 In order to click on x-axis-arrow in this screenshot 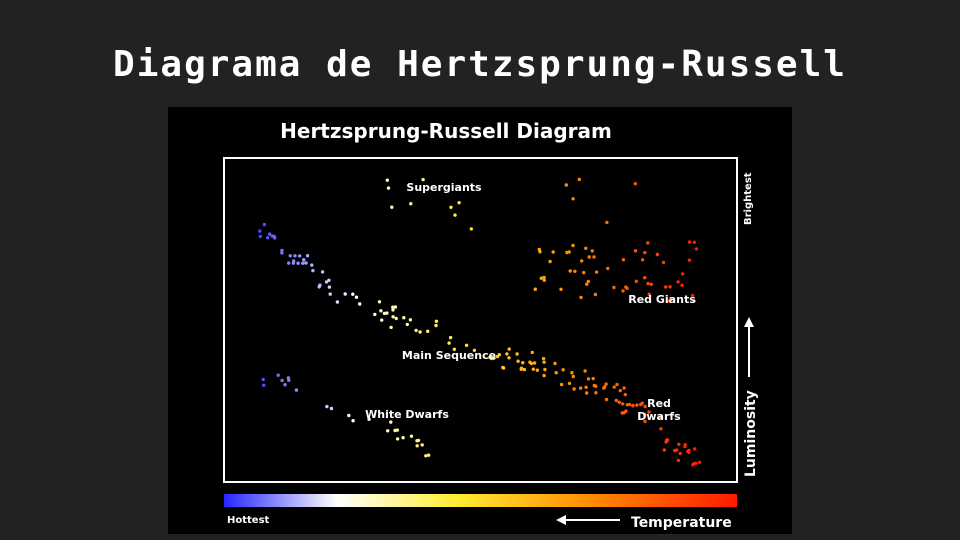, I will do `click(588, 520)`.